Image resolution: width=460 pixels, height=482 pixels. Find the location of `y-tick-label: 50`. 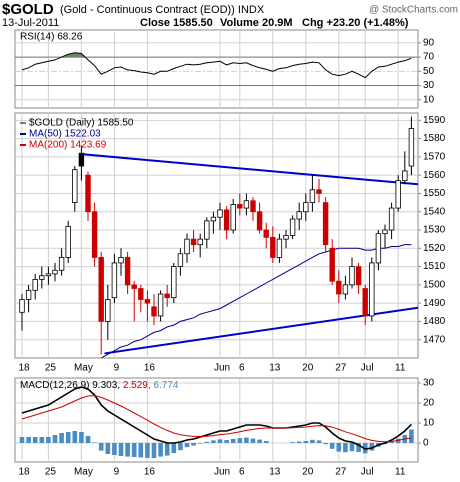

y-tick-label: 50 is located at coordinates (429, 71).